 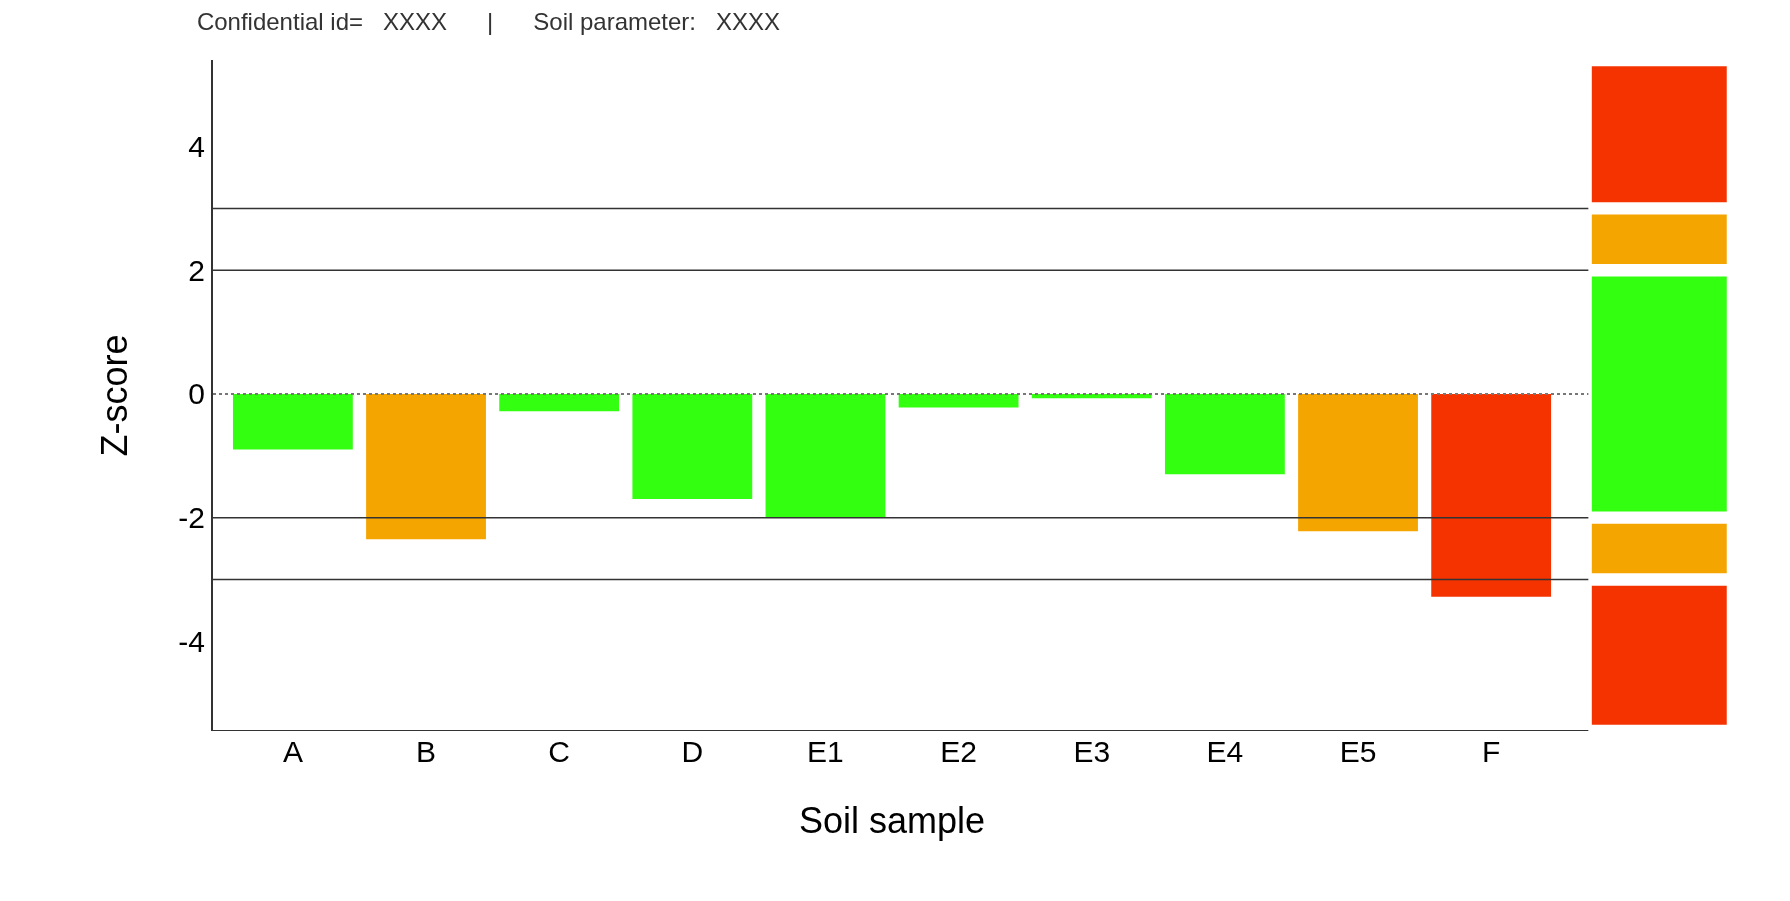 I want to click on x-tick-label: F, so click(x=1491, y=751).